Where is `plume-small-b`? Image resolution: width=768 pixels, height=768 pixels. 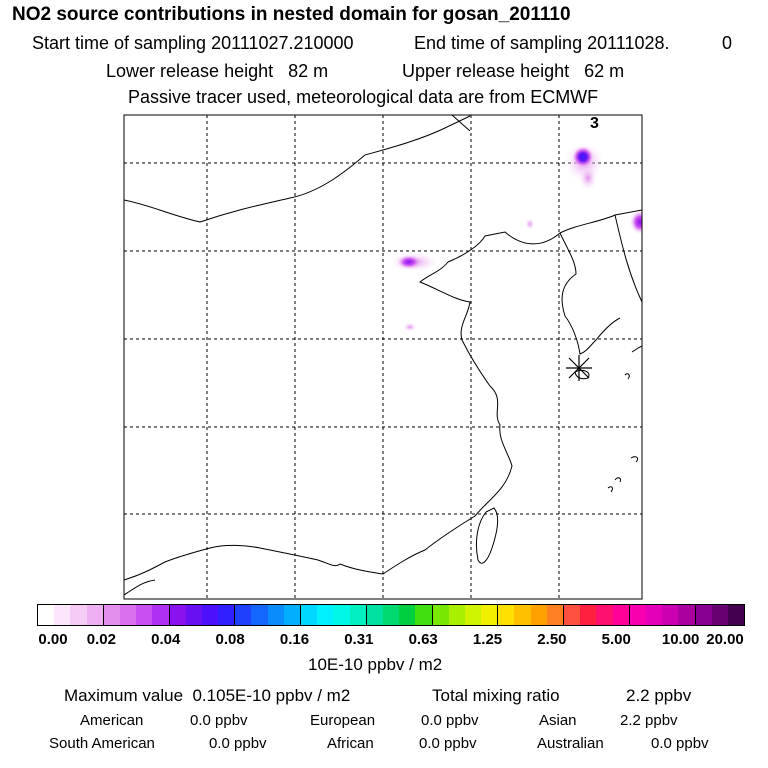
plume-small-b is located at coordinates (410, 327).